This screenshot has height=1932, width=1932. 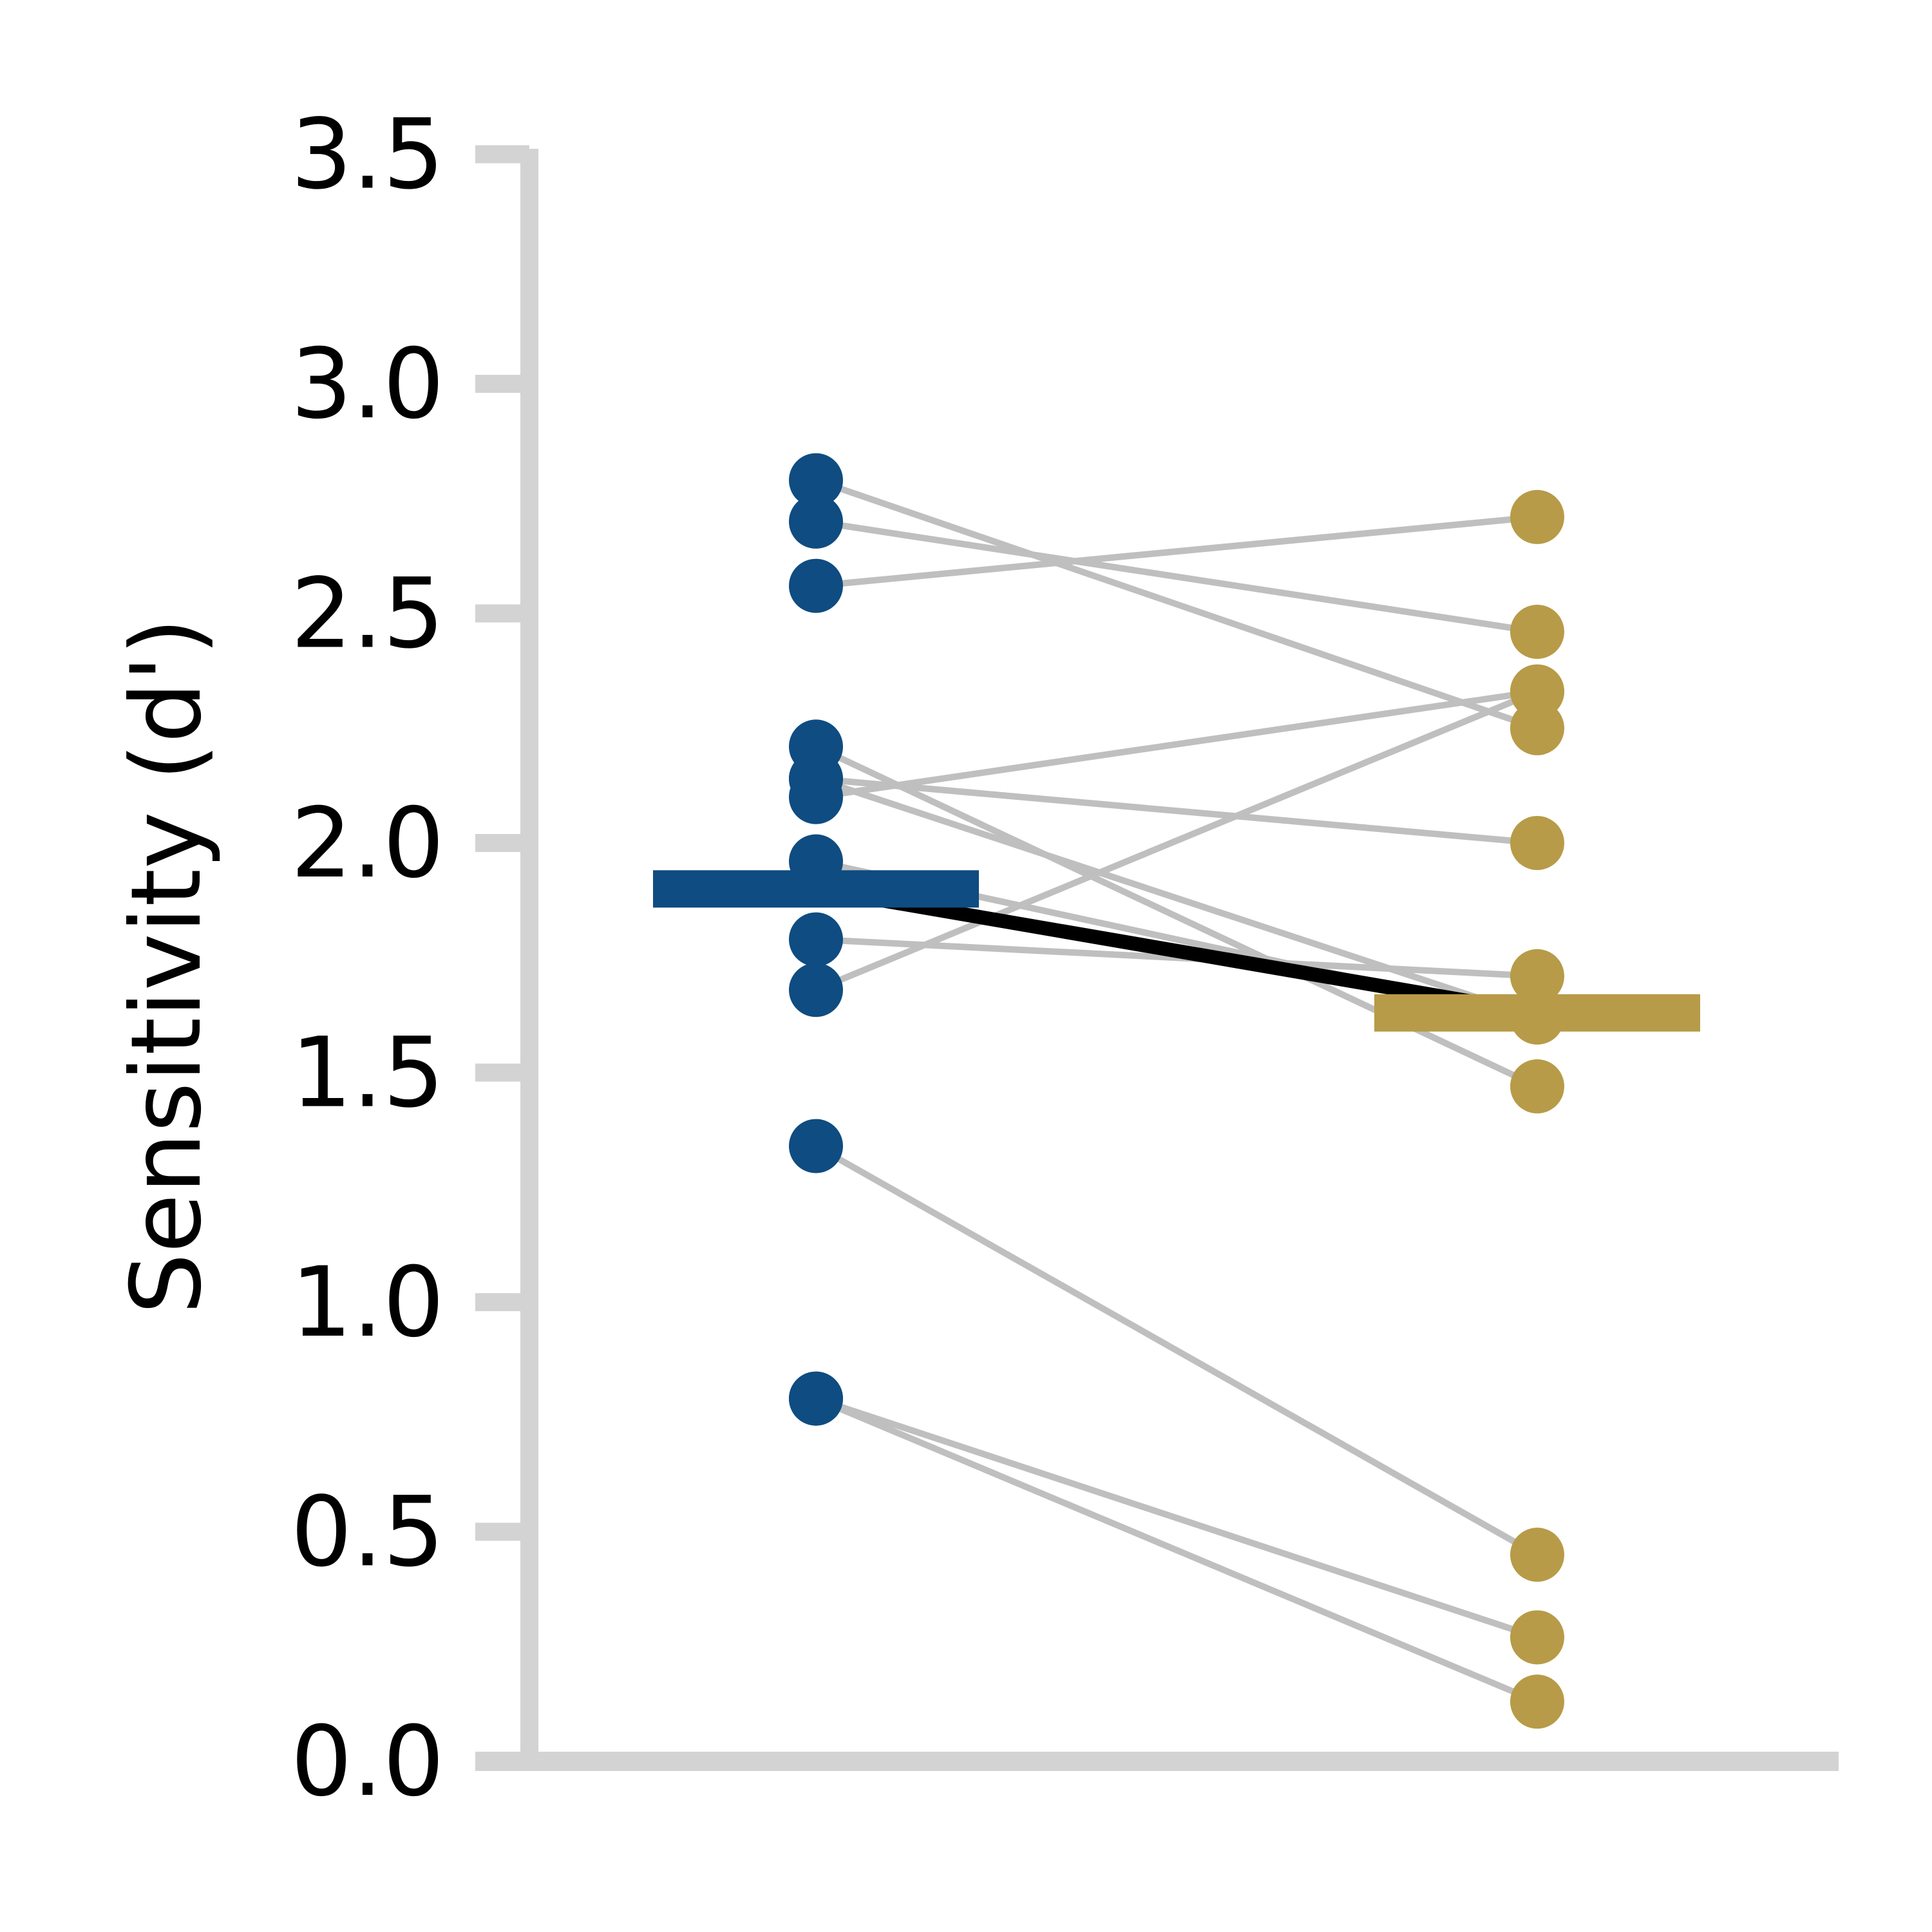 I want to click on y-tick-label: 3.0, so click(x=367, y=384).